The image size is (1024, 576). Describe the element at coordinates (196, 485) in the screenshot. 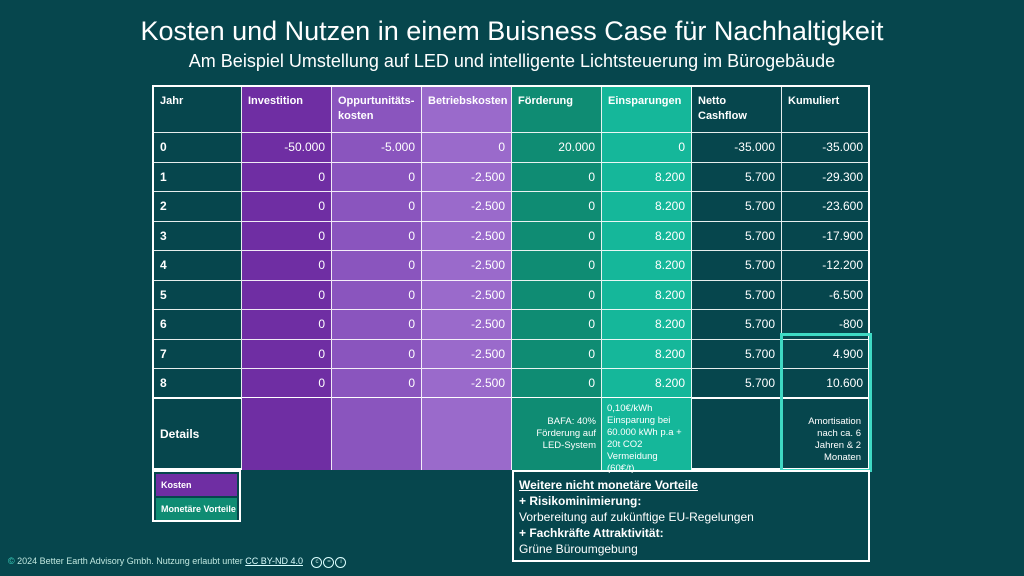

I see `legend-kosten: Kosten` at that location.